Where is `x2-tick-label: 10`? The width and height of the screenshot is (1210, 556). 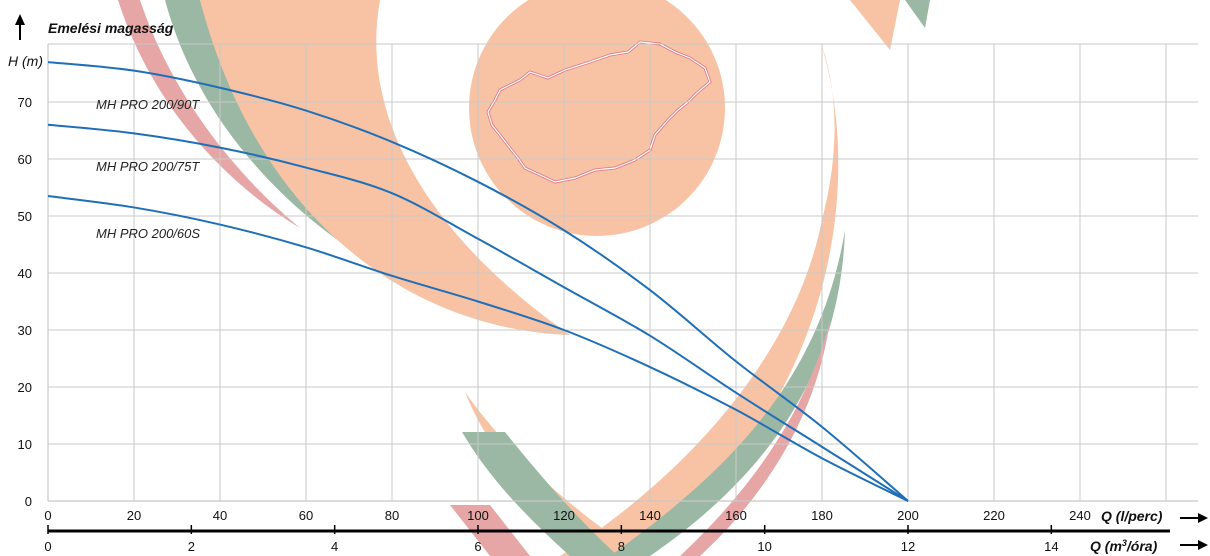
x2-tick-label: 10 is located at coordinates (764, 546).